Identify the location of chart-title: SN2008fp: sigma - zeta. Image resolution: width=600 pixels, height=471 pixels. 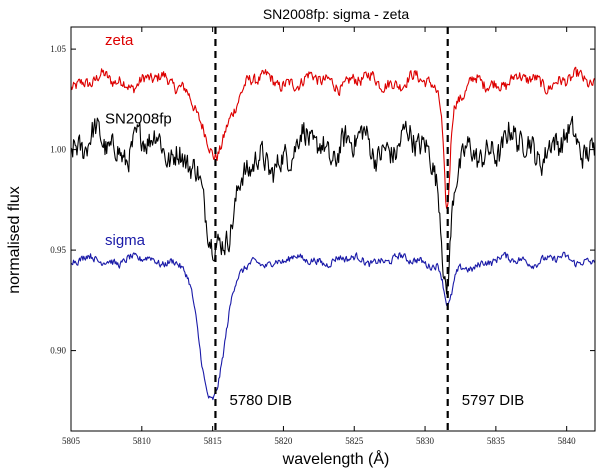
(336, 14).